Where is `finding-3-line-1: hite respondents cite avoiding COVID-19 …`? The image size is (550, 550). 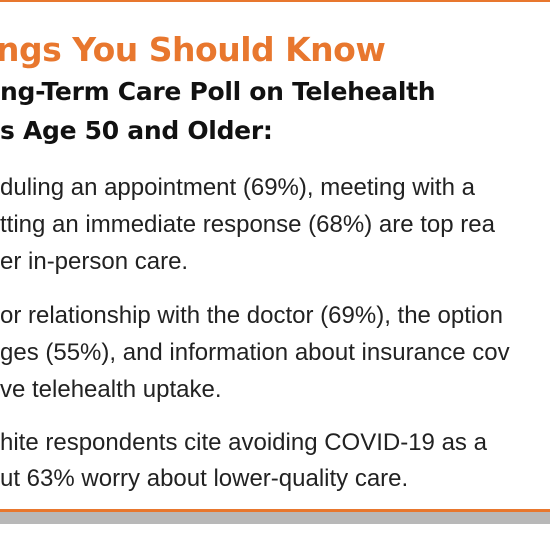 finding-3-line-1: hite respondents cite avoiding COVID-19 … is located at coordinates (243, 442).